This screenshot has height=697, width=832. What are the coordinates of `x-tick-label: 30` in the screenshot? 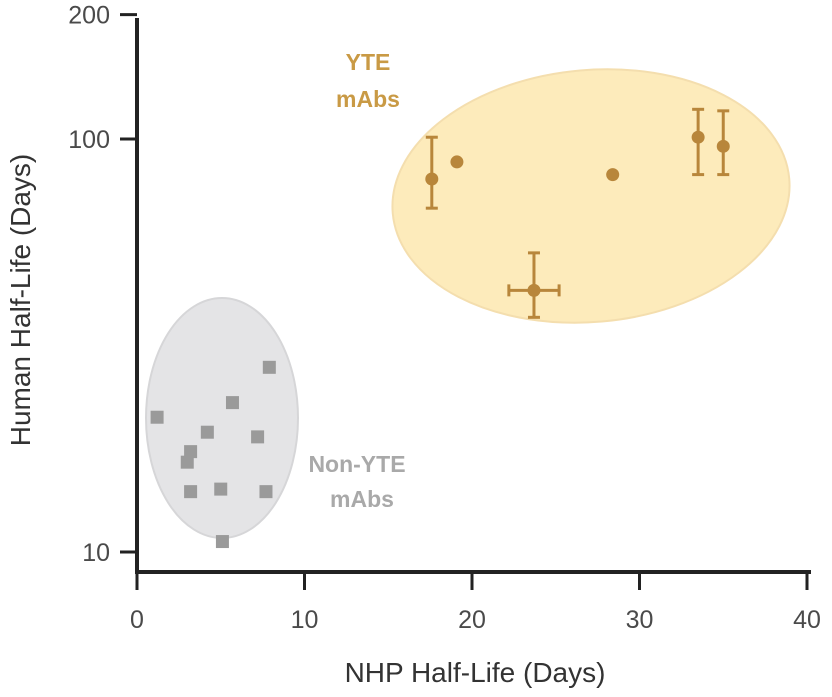 It's located at (640, 620).